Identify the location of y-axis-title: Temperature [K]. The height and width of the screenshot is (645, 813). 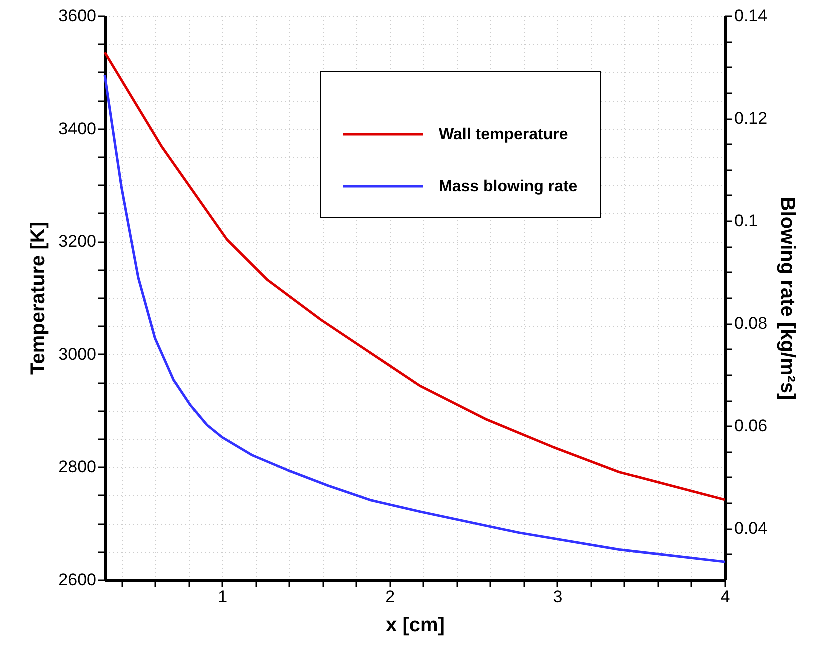
(39, 298).